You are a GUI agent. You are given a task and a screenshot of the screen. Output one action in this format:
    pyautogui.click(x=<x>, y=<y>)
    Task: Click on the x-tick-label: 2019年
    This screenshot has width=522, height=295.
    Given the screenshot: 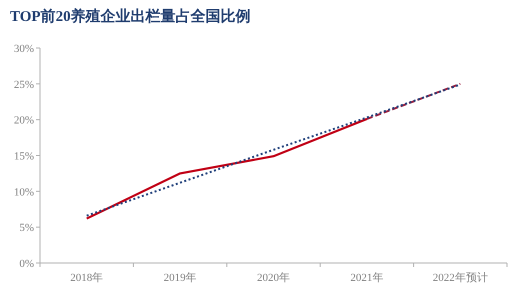 What is the action you would take?
    pyautogui.click(x=180, y=278)
    